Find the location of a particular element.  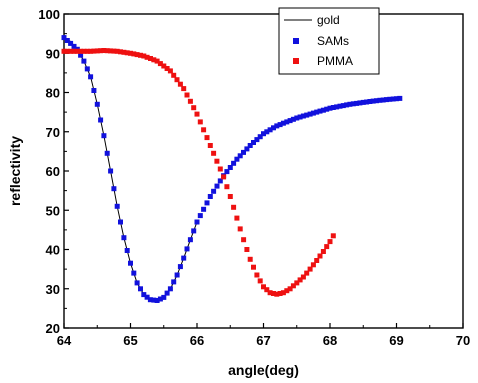

y-tick-label: 30 is located at coordinates (53, 289).